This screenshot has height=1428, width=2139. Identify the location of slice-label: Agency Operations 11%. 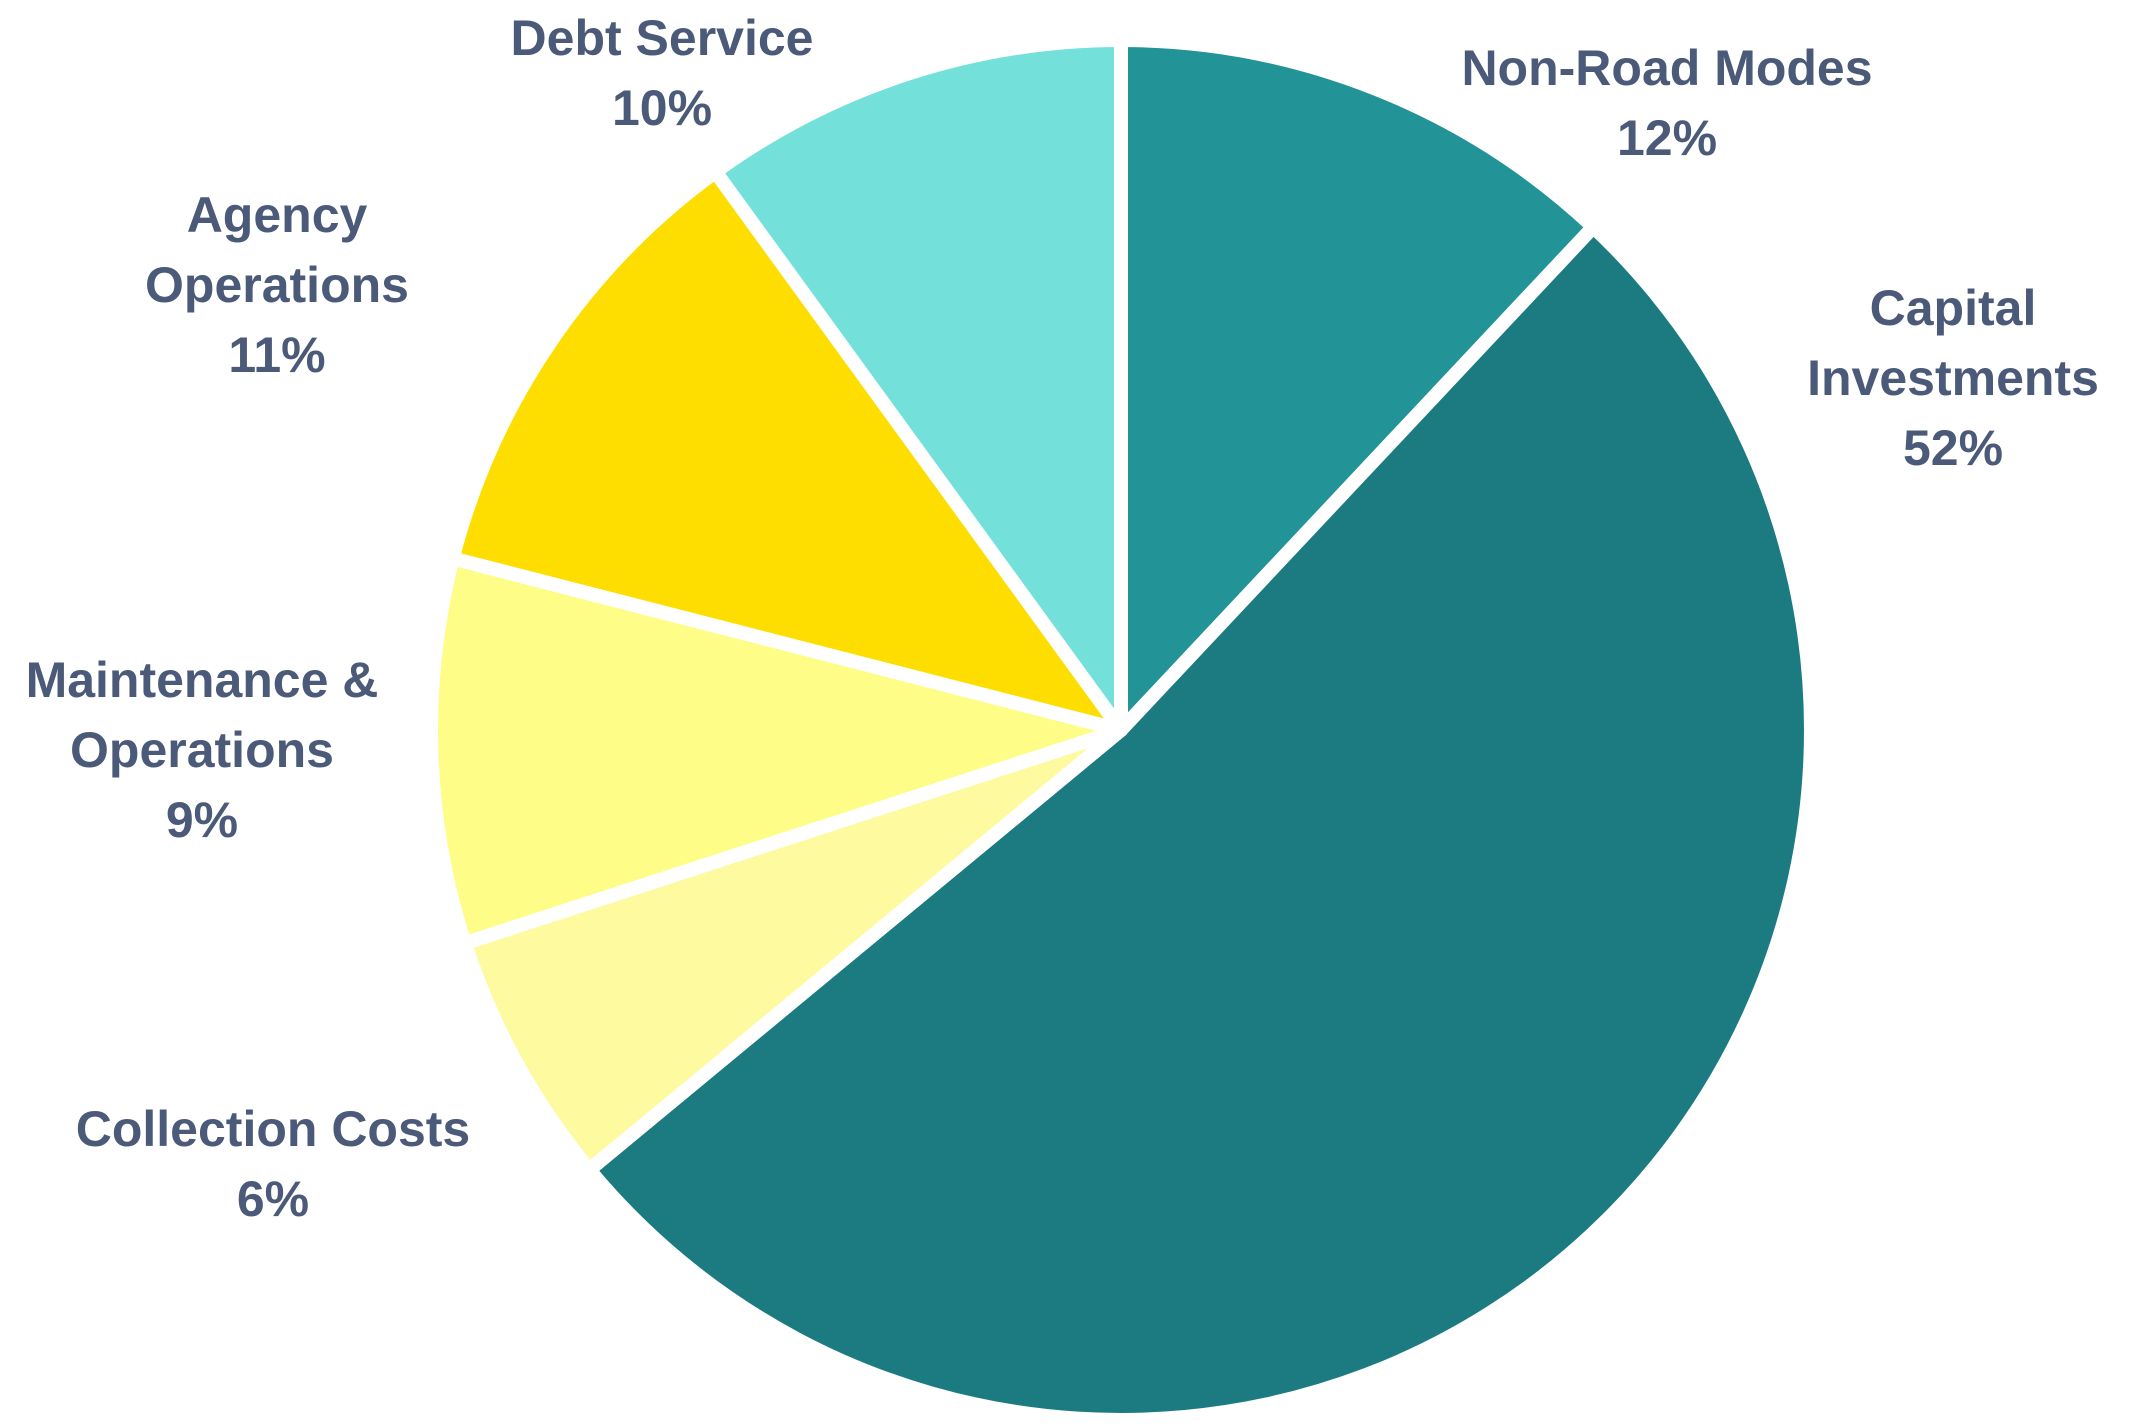
(277, 285).